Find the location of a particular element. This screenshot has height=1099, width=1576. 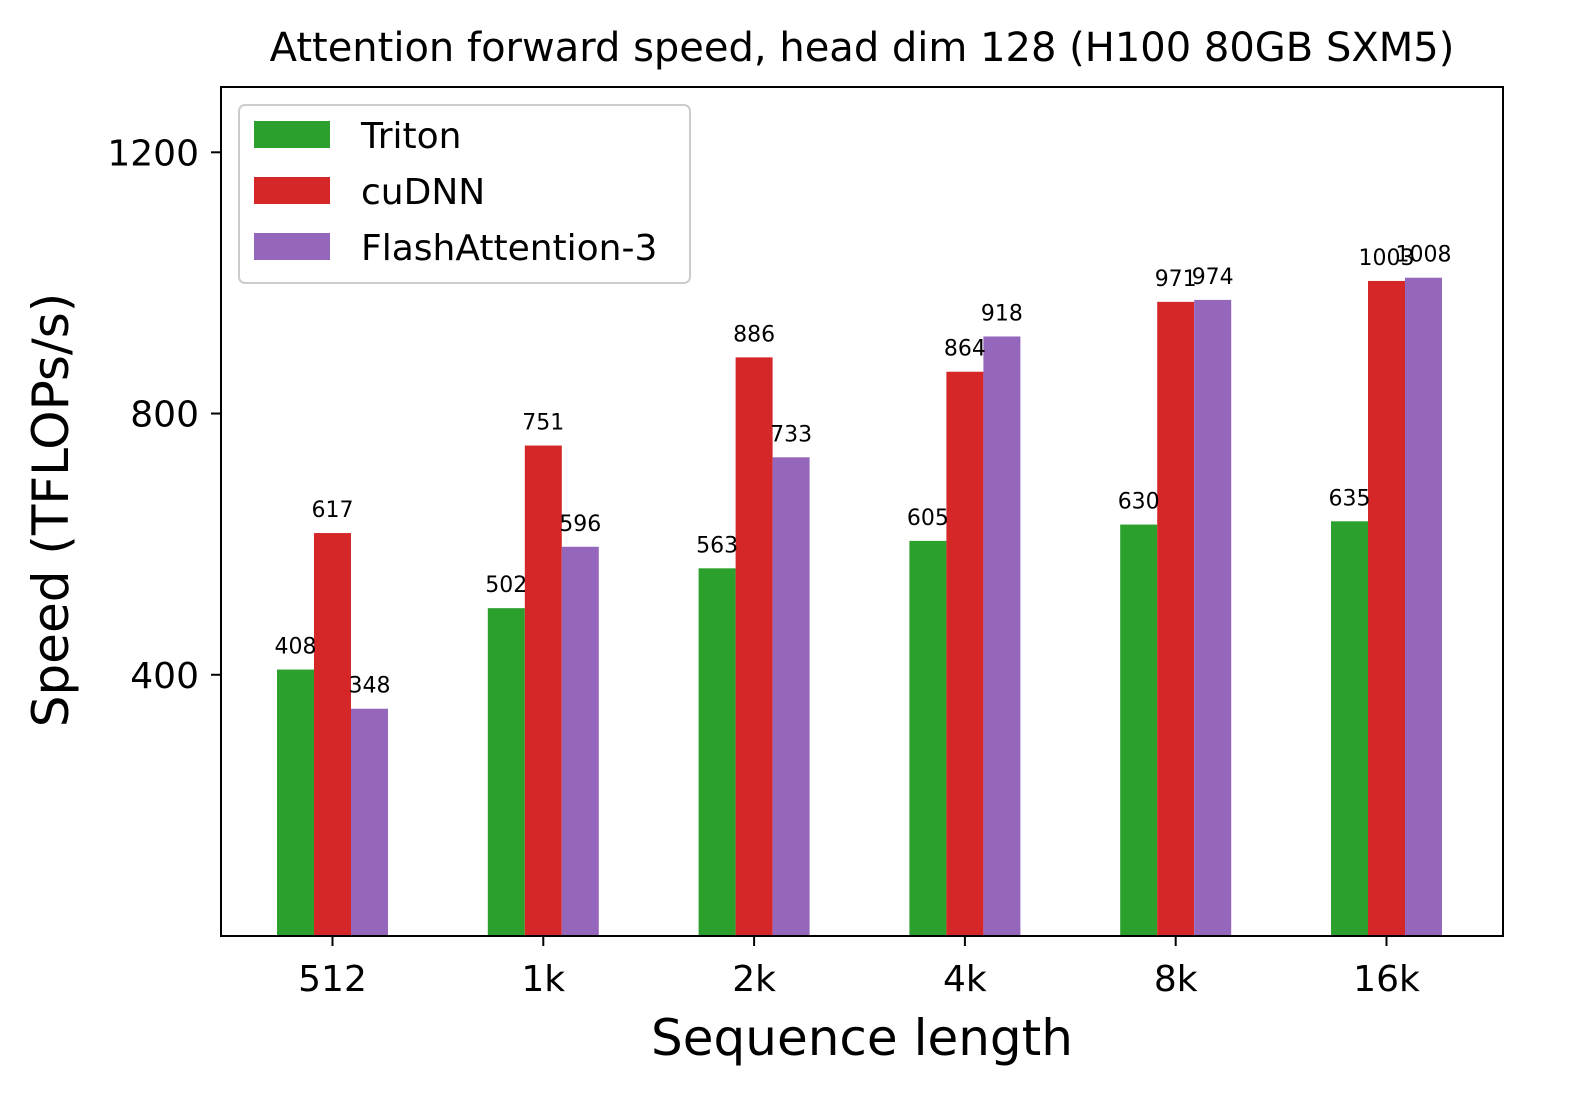

legend-label-cudnn: cuDNN is located at coordinates (423, 192).